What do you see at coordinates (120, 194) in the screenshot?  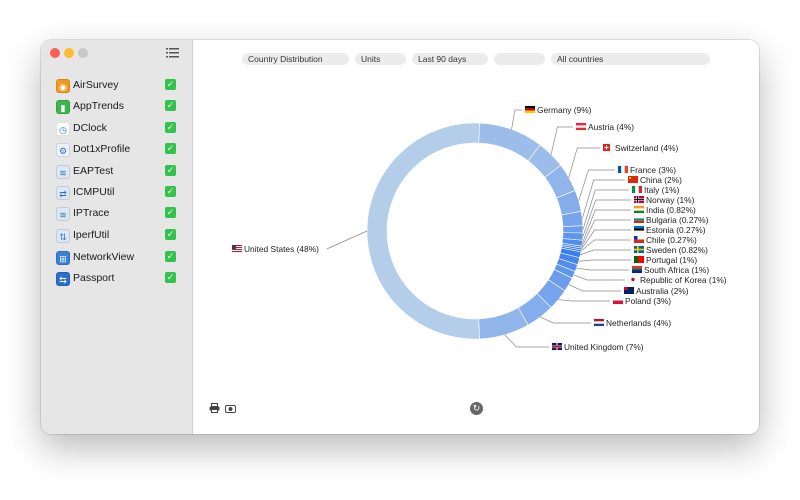 I see `sidebar-item-icmputil: ⇄ ICMPUtil ✓` at bounding box center [120, 194].